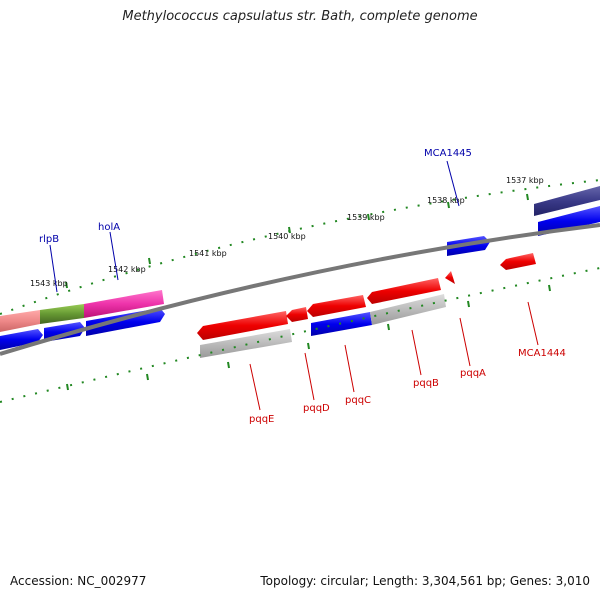  What do you see at coordinates (446, 200) in the screenshot?
I see `tick-label-1538: 1538 kbp` at bounding box center [446, 200].